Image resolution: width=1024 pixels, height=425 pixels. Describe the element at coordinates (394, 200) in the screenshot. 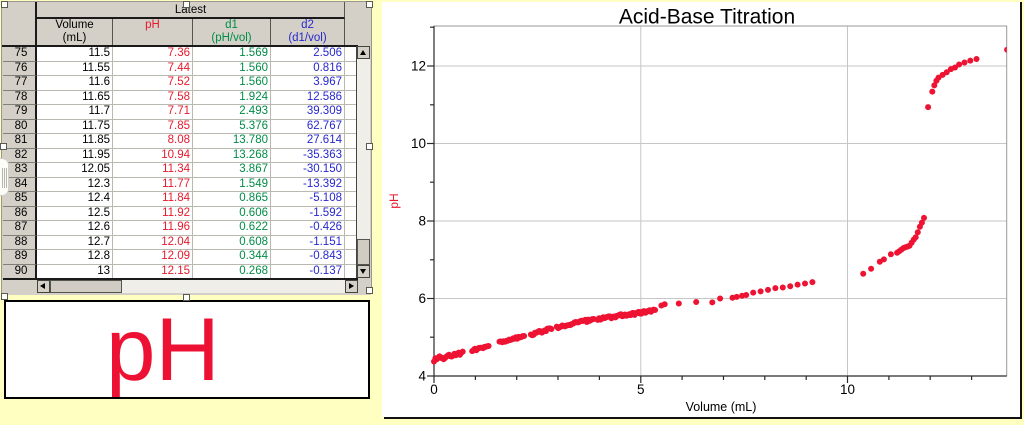

I see `svg-text: pH` at that location.